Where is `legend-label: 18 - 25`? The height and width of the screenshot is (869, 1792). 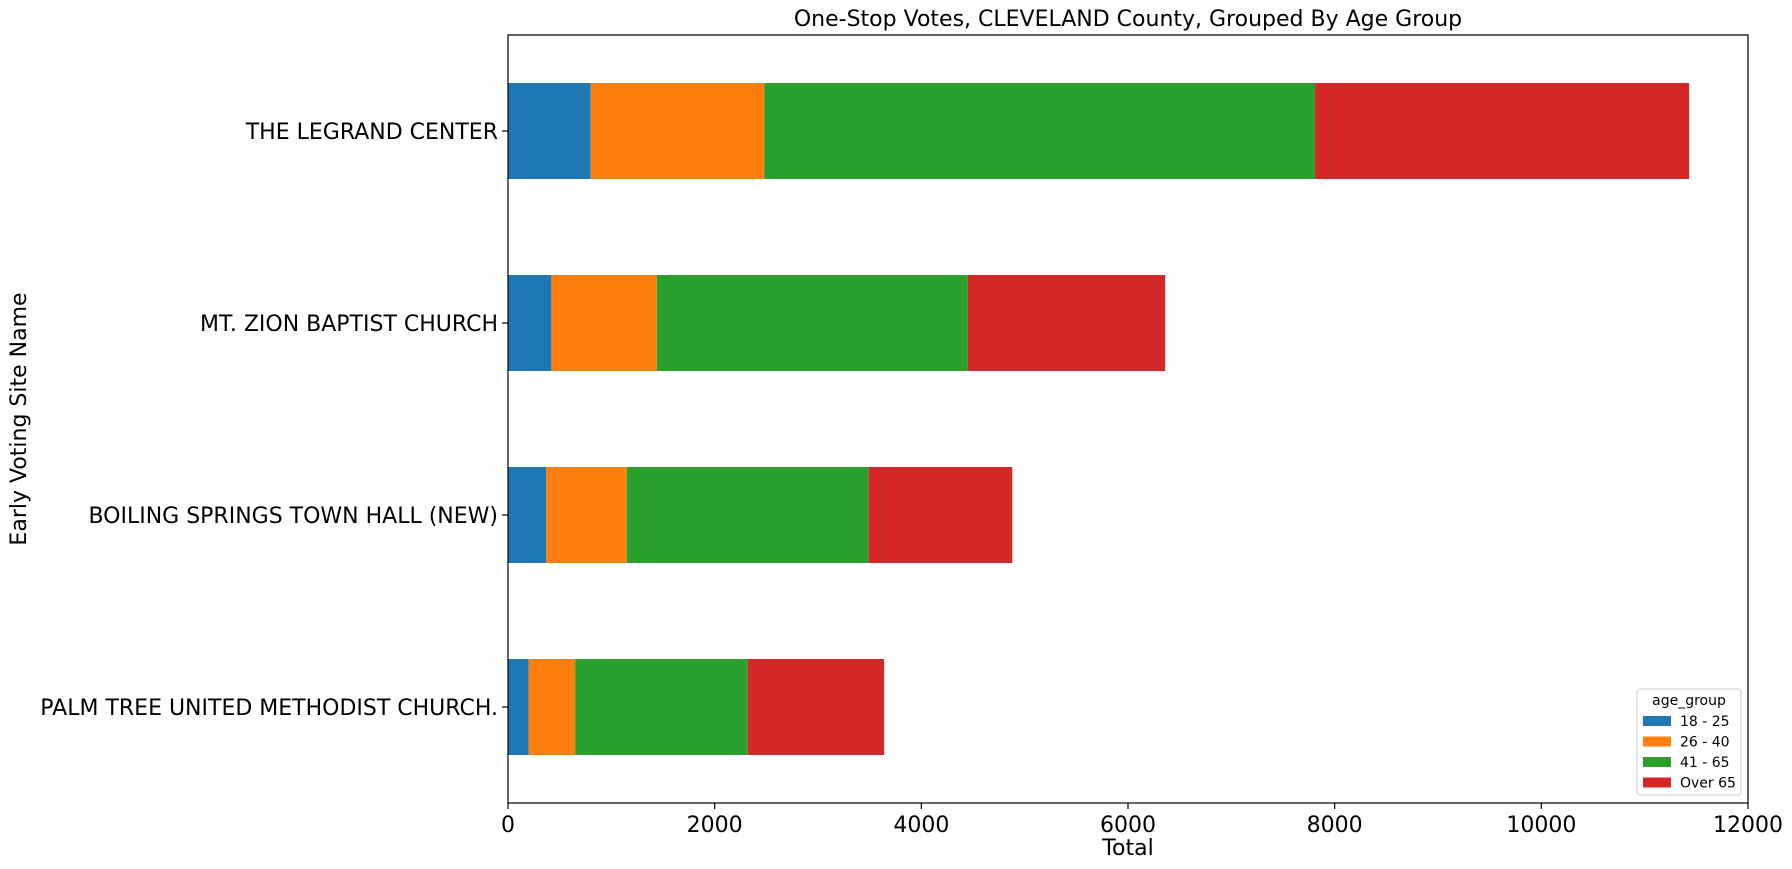 legend-label: 18 - 25 is located at coordinates (1705, 722).